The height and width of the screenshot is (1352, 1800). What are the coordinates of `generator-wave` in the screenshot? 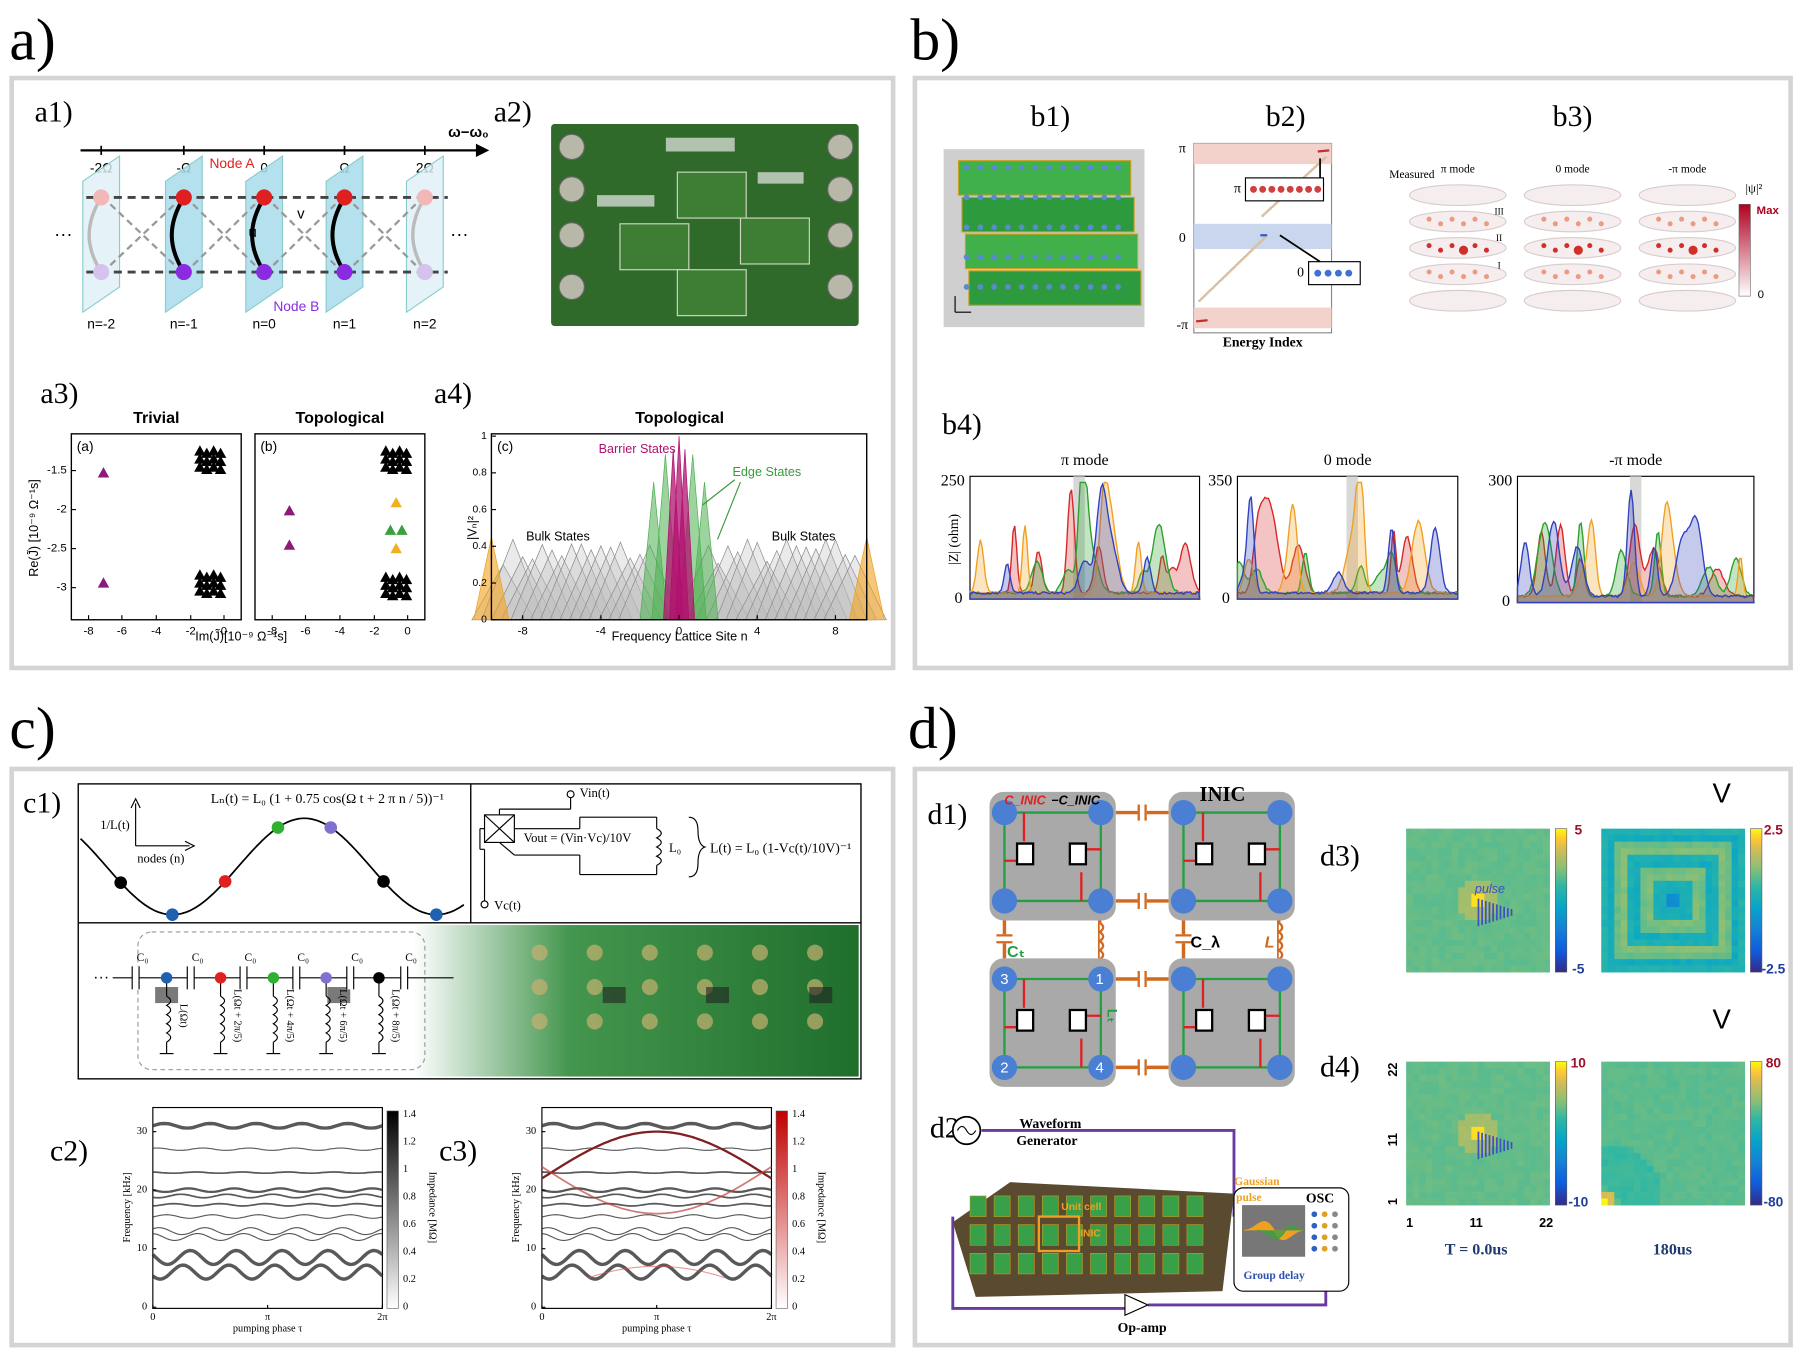 It's located at (966, 1130).